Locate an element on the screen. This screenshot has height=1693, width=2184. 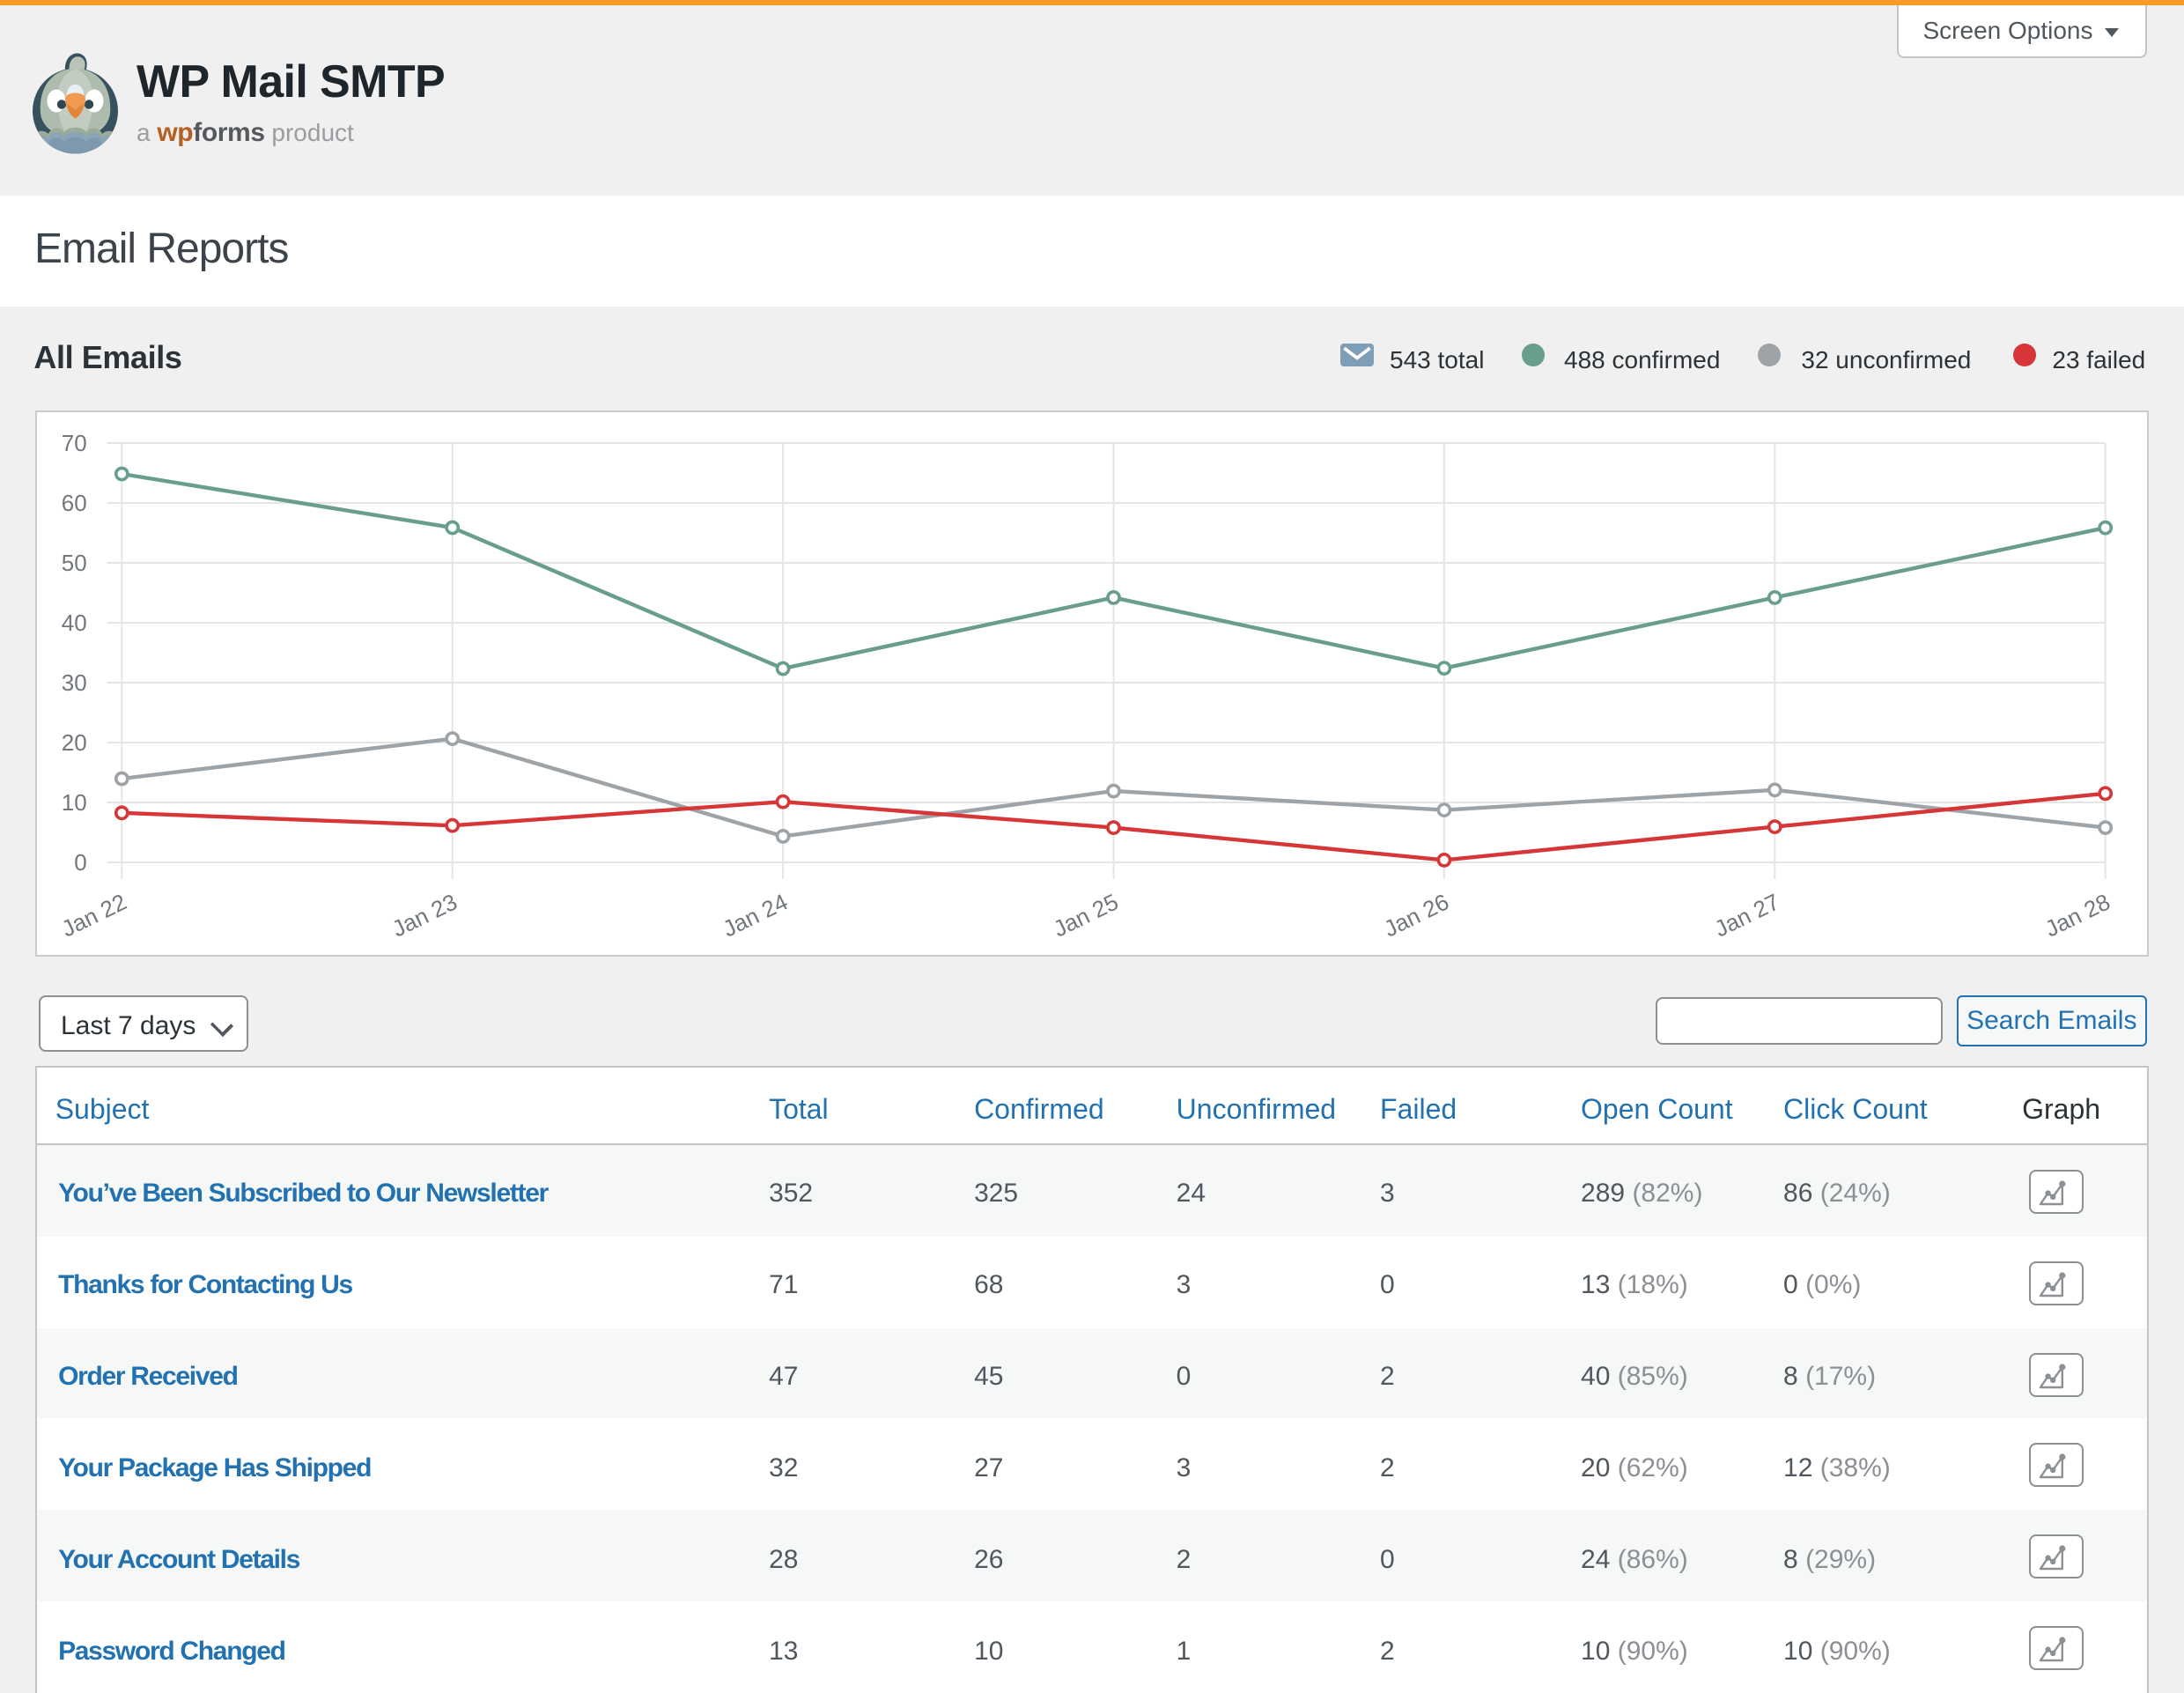
svg-text: 30 is located at coordinates (74, 682).